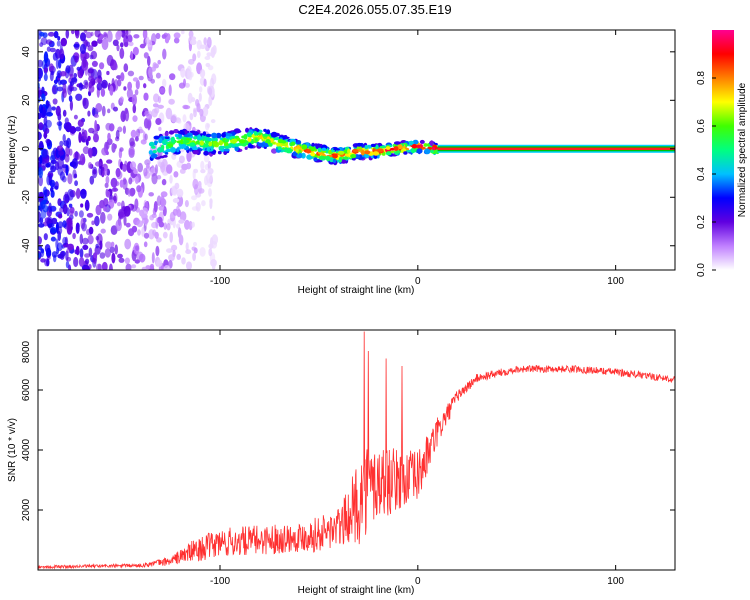 Image resolution: width=750 pixels, height=600 pixels. I want to click on colorbar-tick-label: 0.8, so click(701, 78).